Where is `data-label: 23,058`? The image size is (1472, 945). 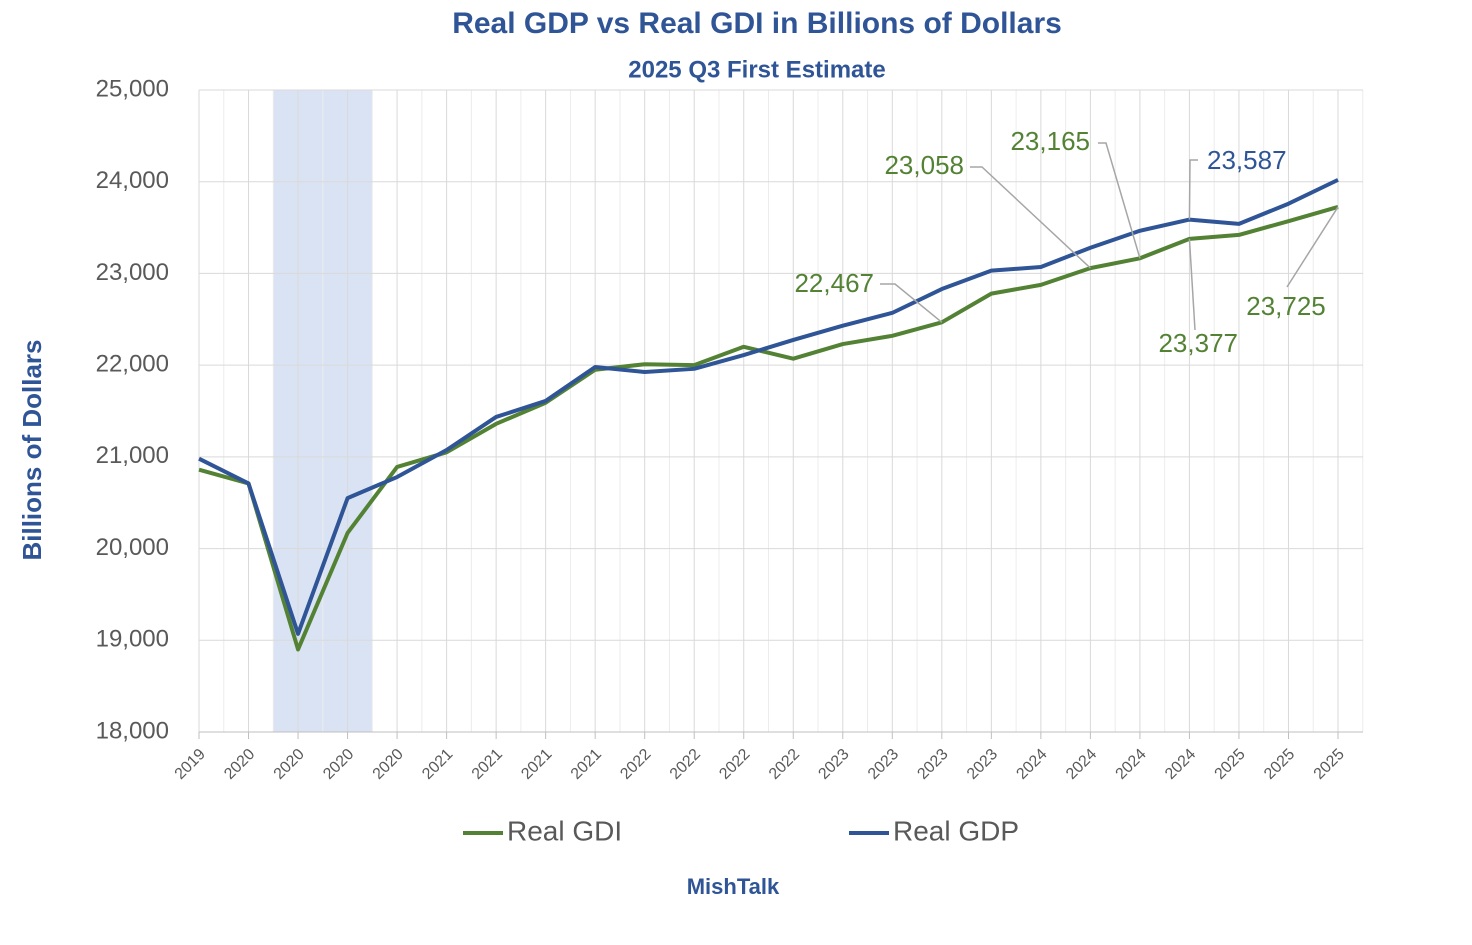
data-label: 23,058 is located at coordinates (924, 165).